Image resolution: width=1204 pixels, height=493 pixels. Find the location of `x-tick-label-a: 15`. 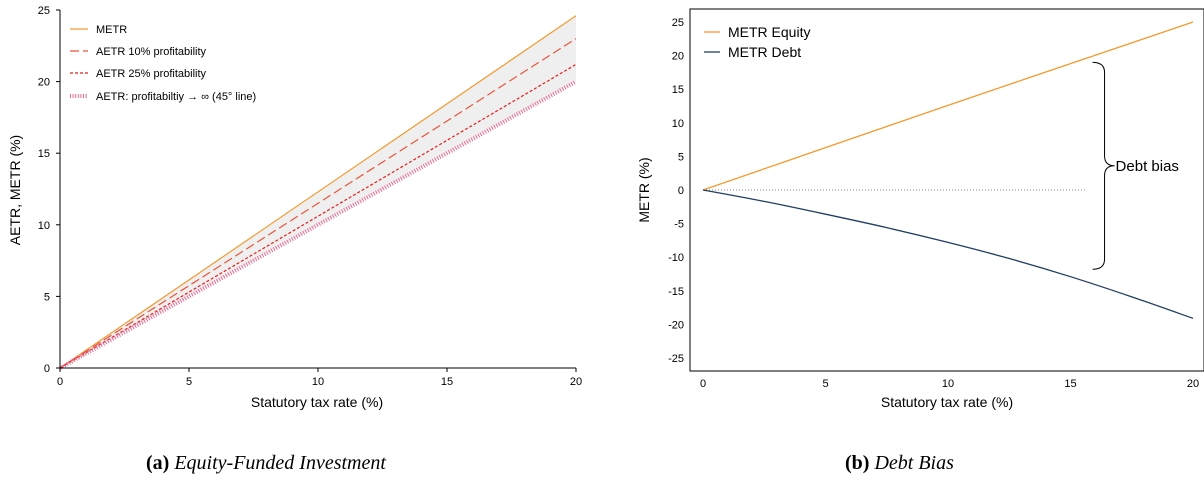

x-tick-label-a: 15 is located at coordinates (447, 382).